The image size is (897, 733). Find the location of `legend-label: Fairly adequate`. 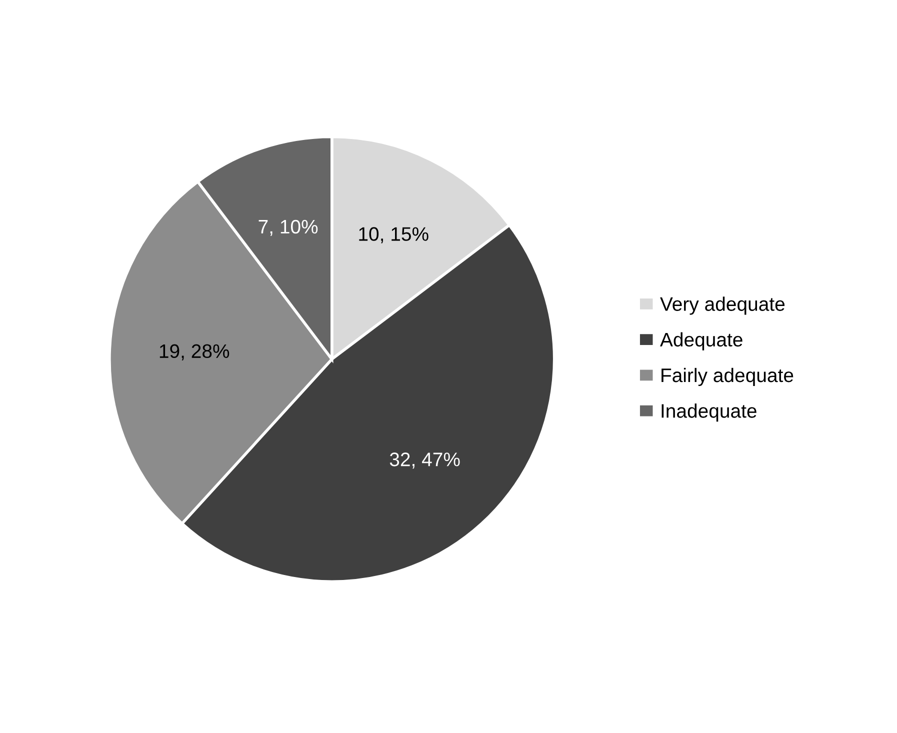

legend-label: Fairly adequate is located at coordinates (728, 377).